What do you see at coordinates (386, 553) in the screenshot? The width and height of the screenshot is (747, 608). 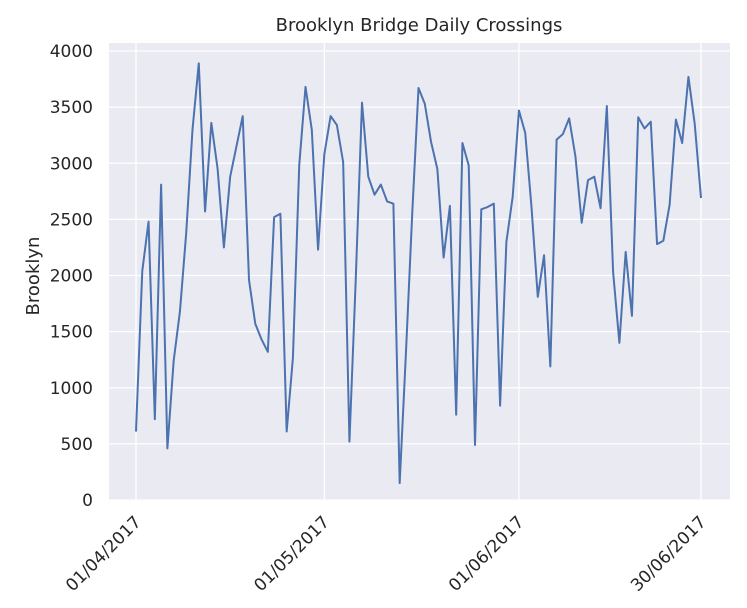 I see `x-tick-labels: 01/04/2017 01/05/2017 01/06/2017 30/06/2017` at bounding box center [386, 553].